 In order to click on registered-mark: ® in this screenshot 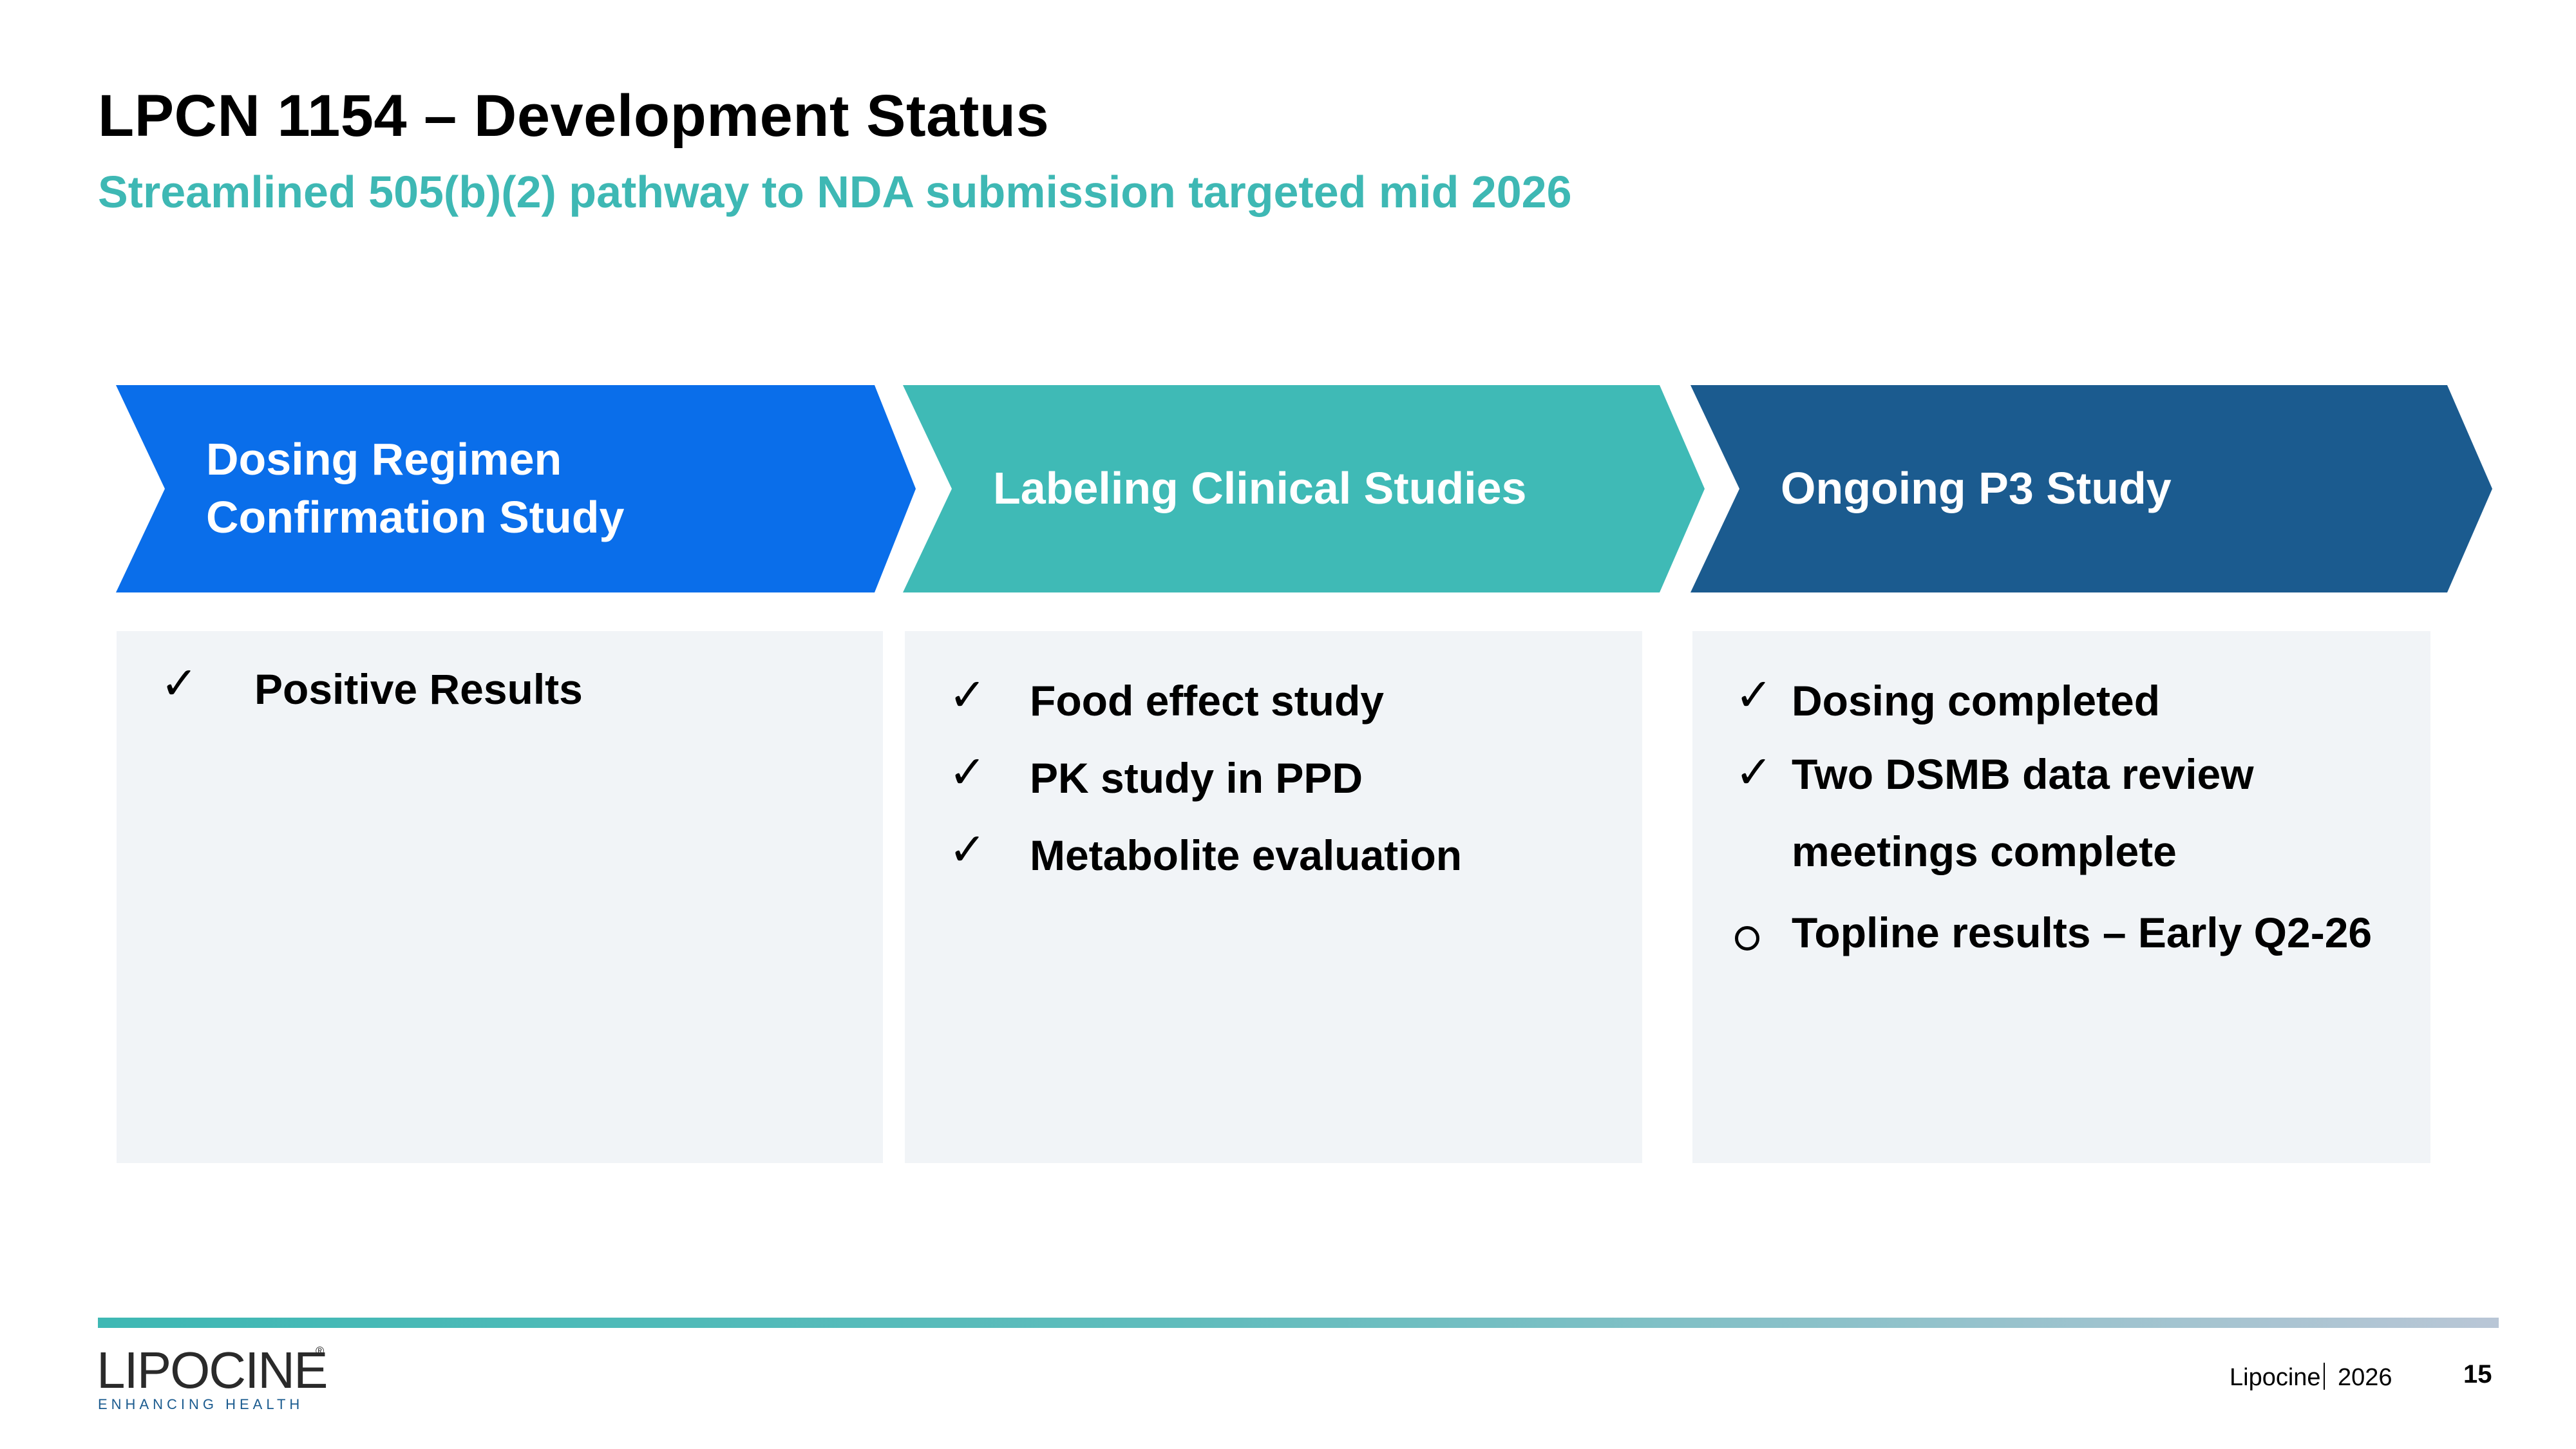, I will do `click(320, 1351)`.